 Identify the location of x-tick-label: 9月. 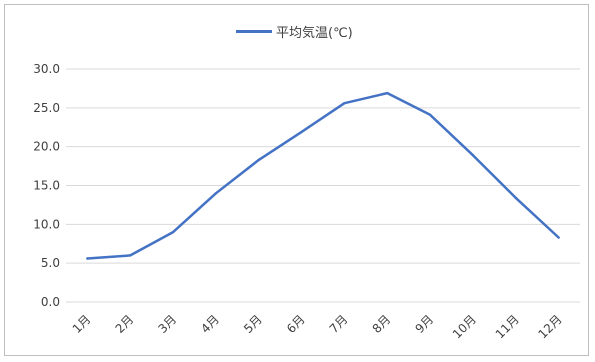
(424, 324).